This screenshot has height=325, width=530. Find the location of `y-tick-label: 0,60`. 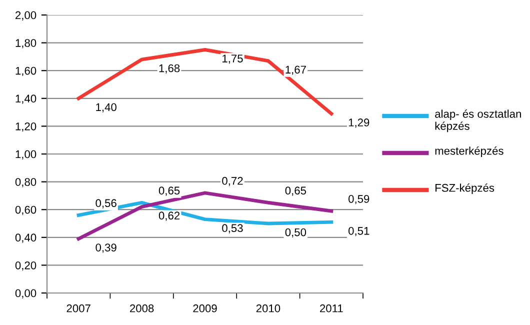

y-tick-label: 0,60 is located at coordinates (25, 211).